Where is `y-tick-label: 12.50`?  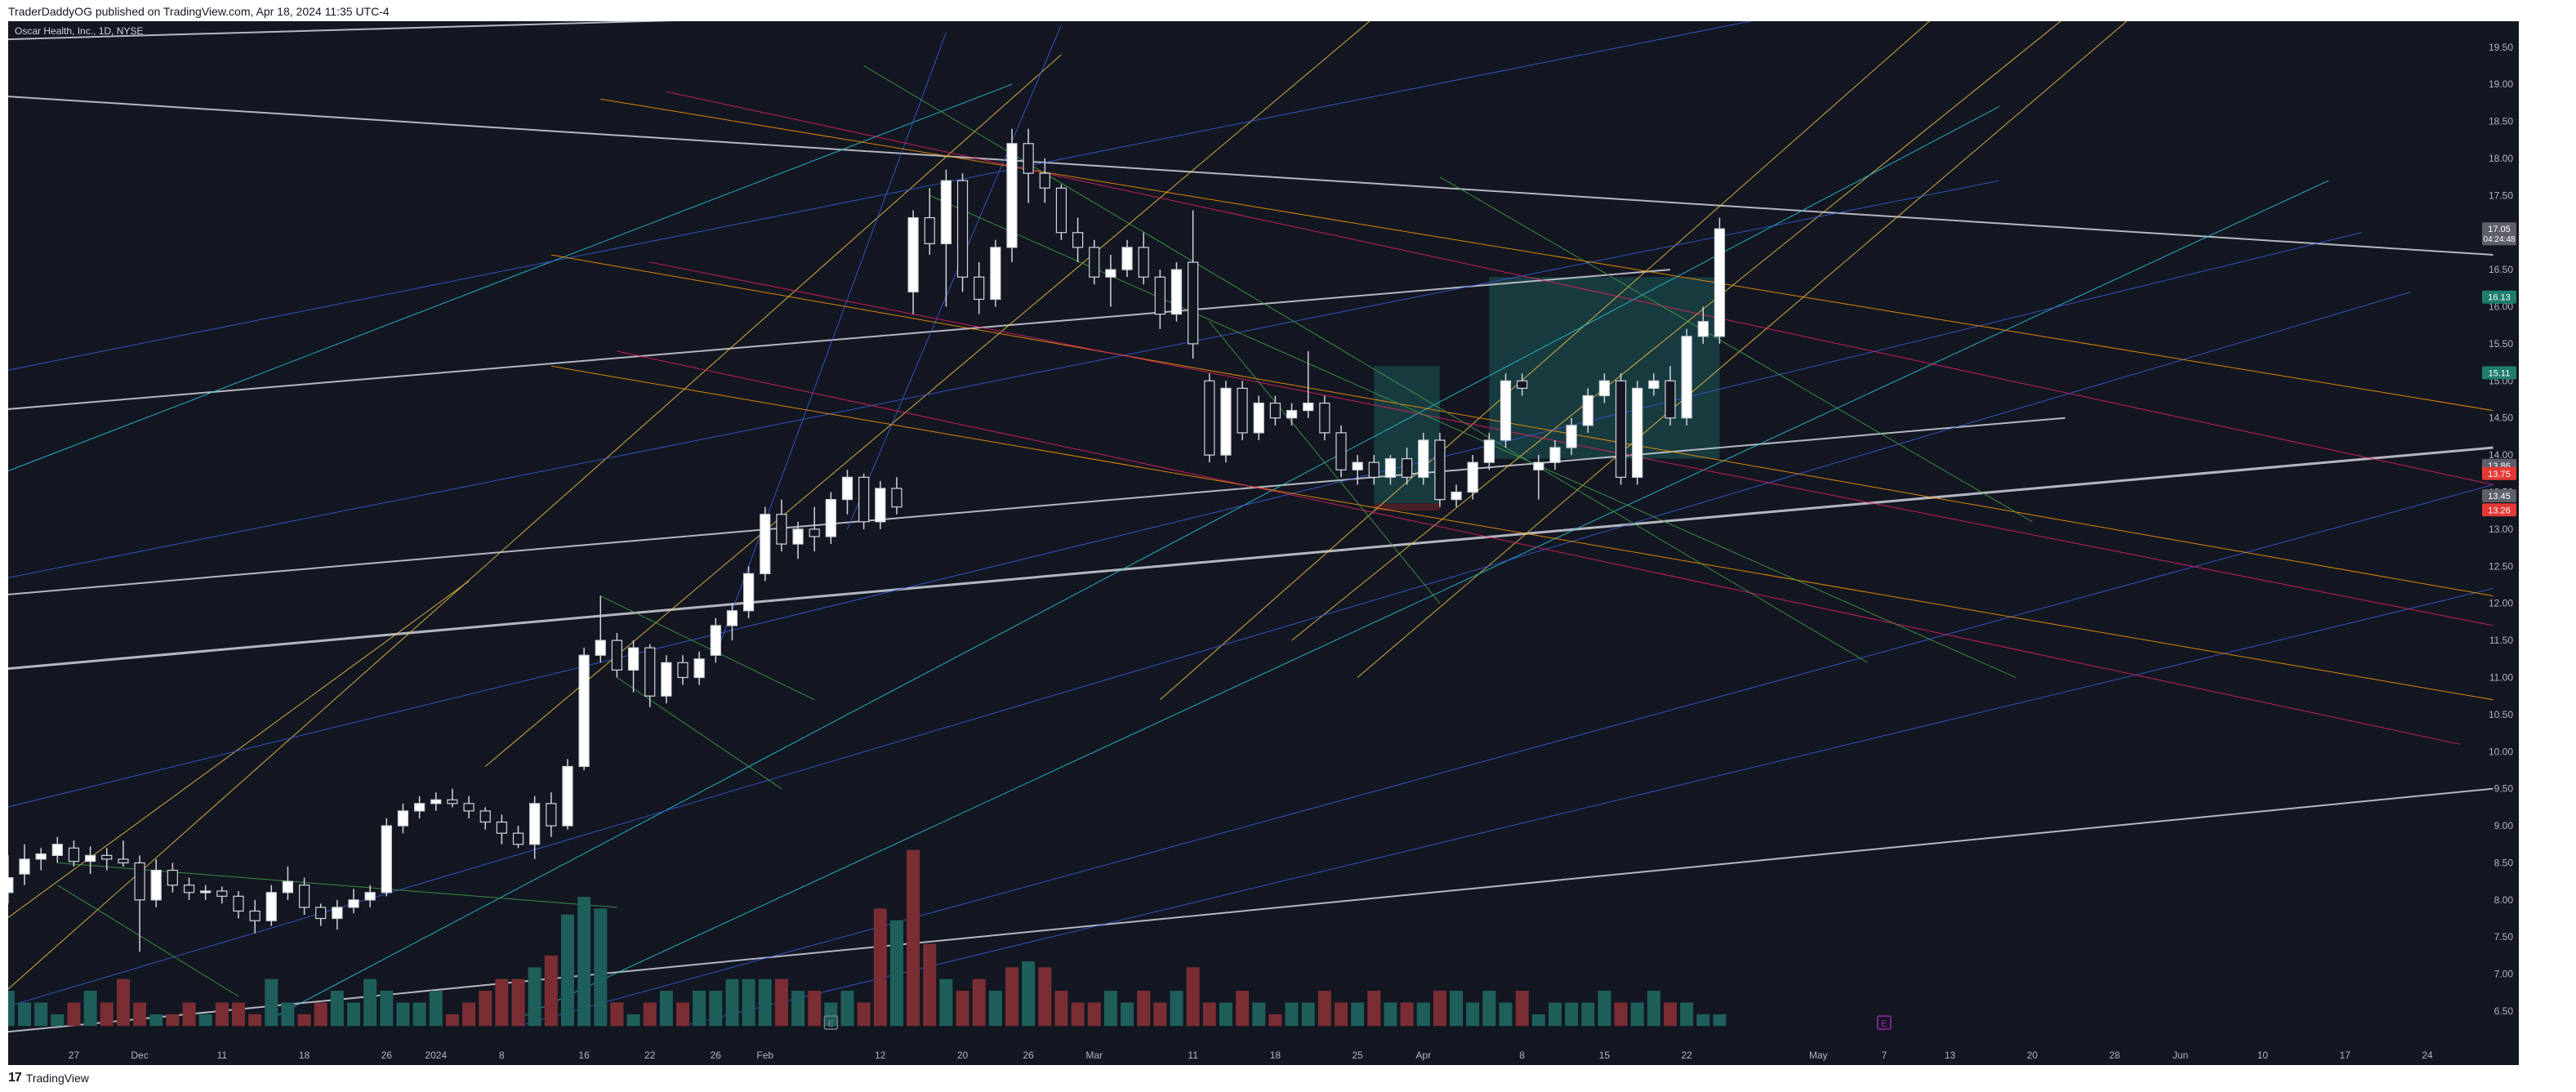
y-tick-label: 12.50 is located at coordinates (2501, 566).